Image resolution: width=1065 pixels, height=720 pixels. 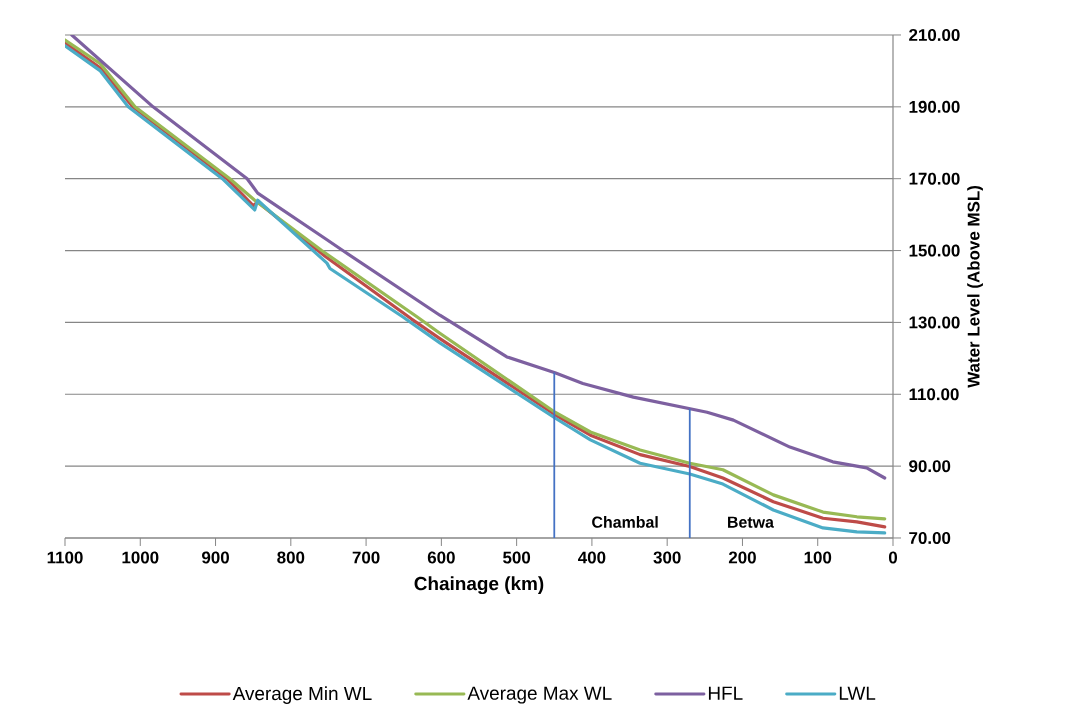 I want to click on x-tick-label: 100, so click(x=818, y=557).